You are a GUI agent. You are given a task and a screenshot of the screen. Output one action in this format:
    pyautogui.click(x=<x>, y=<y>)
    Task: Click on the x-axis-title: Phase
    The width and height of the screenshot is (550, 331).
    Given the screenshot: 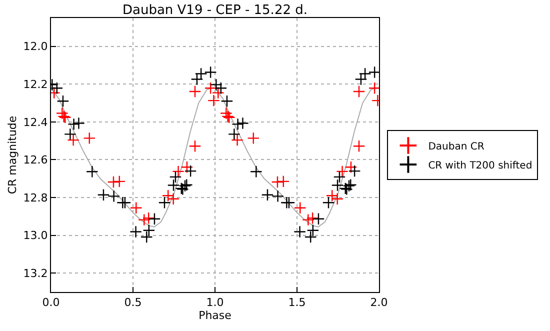 What is the action you would take?
    pyautogui.click(x=215, y=315)
    